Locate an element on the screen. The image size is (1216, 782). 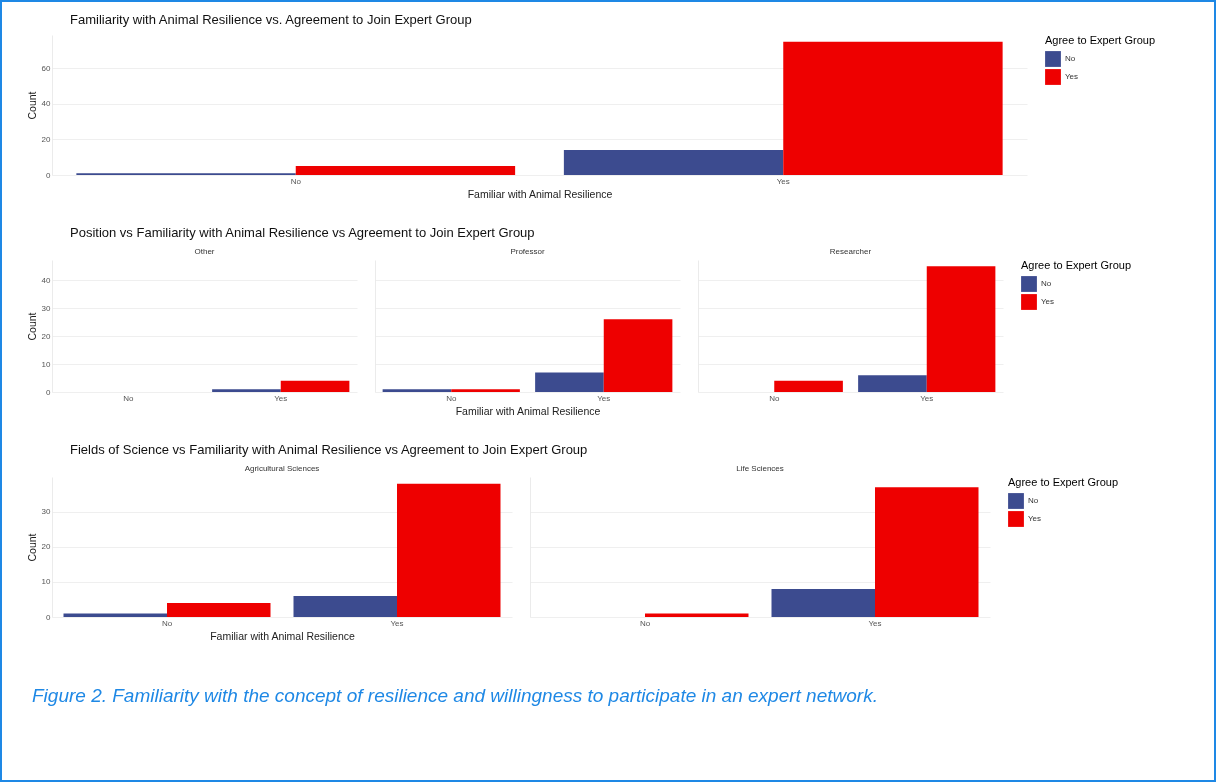
chart-subtitle: Professor is located at coordinates (527, 251).